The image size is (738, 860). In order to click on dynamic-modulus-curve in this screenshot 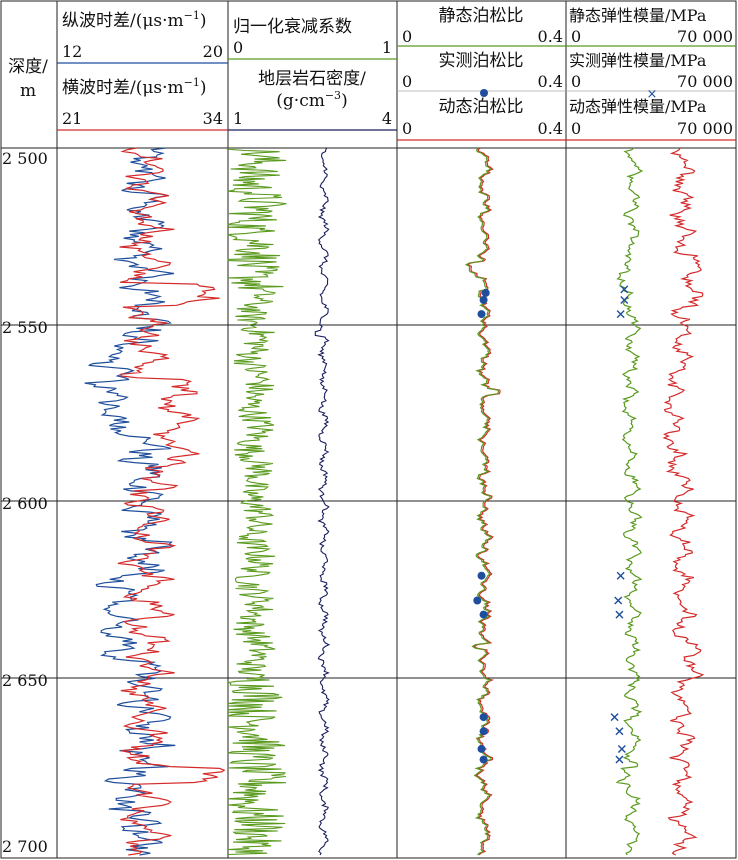, I will do `click(683, 501)`.